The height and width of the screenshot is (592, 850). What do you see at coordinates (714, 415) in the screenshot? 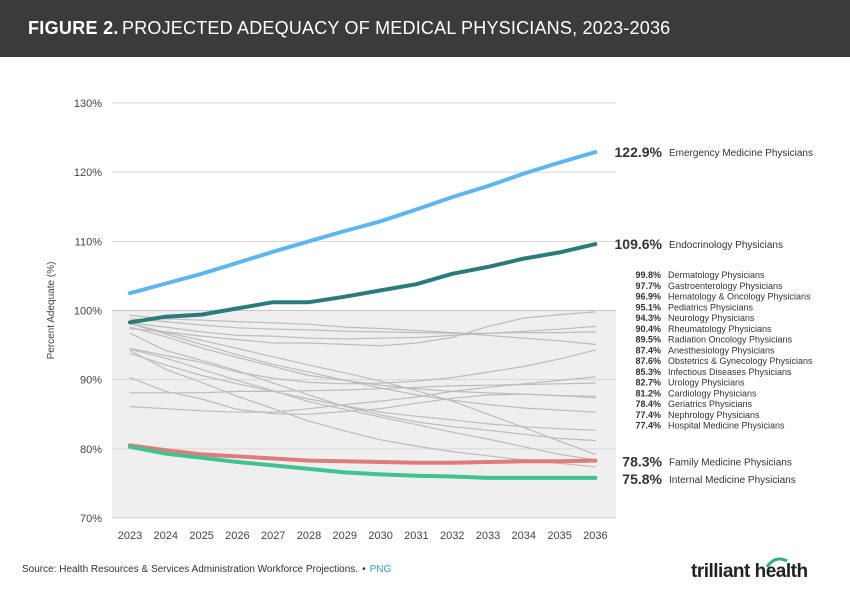
I see `series-name-label: Nephrology Physicians` at bounding box center [714, 415].